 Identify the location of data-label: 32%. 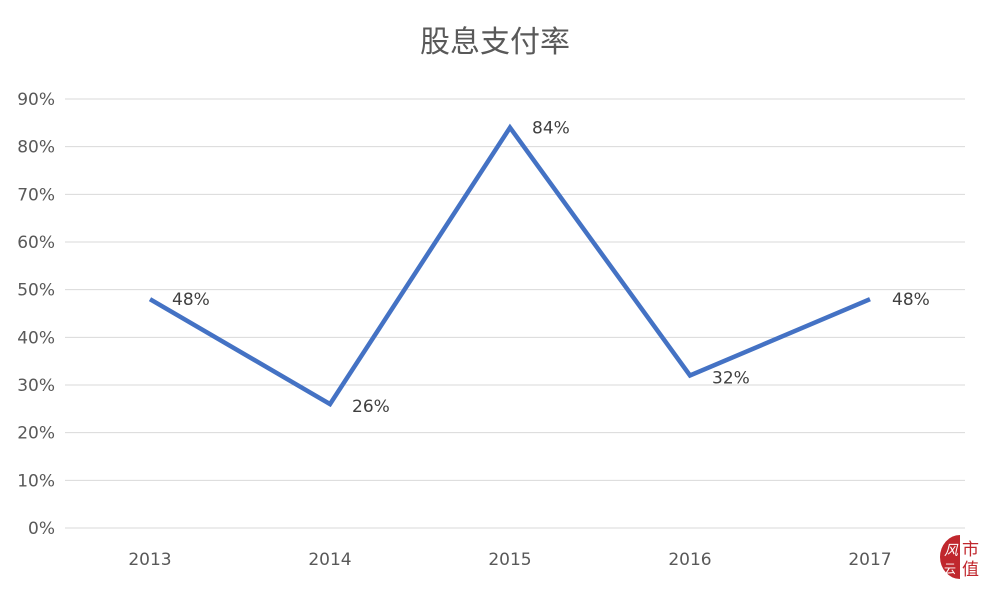
(731, 378).